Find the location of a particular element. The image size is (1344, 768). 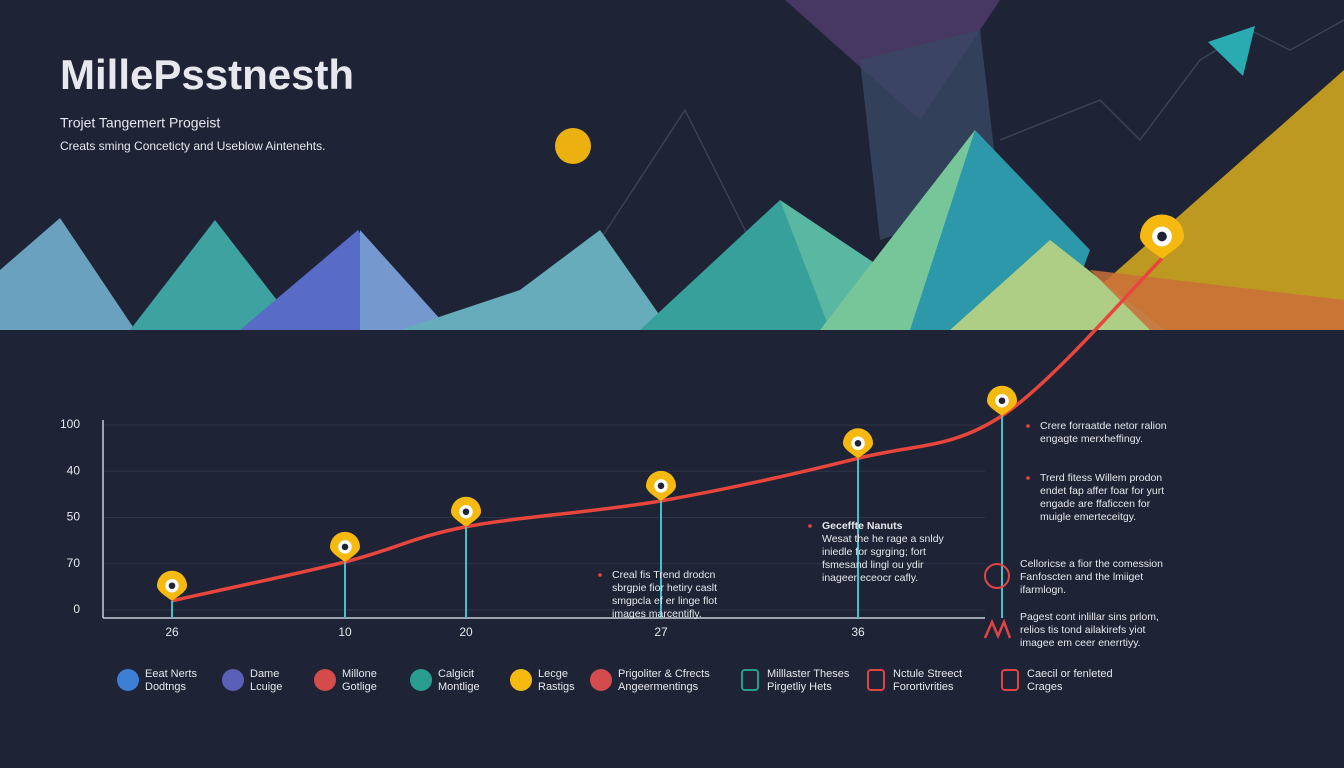

legend-label: Calgicit is located at coordinates (456, 674).